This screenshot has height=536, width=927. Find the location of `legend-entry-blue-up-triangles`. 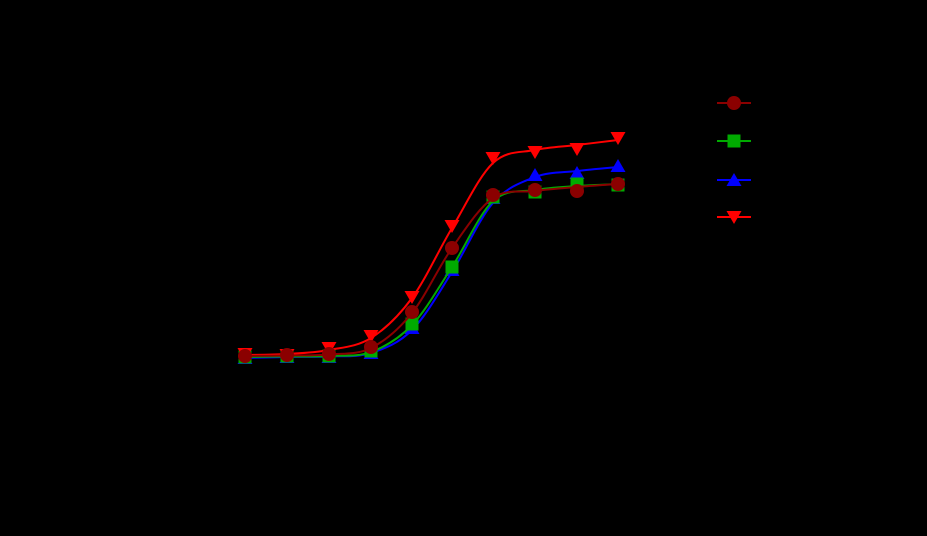

legend-entry-blue-up-triangles is located at coordinates (734, 179).